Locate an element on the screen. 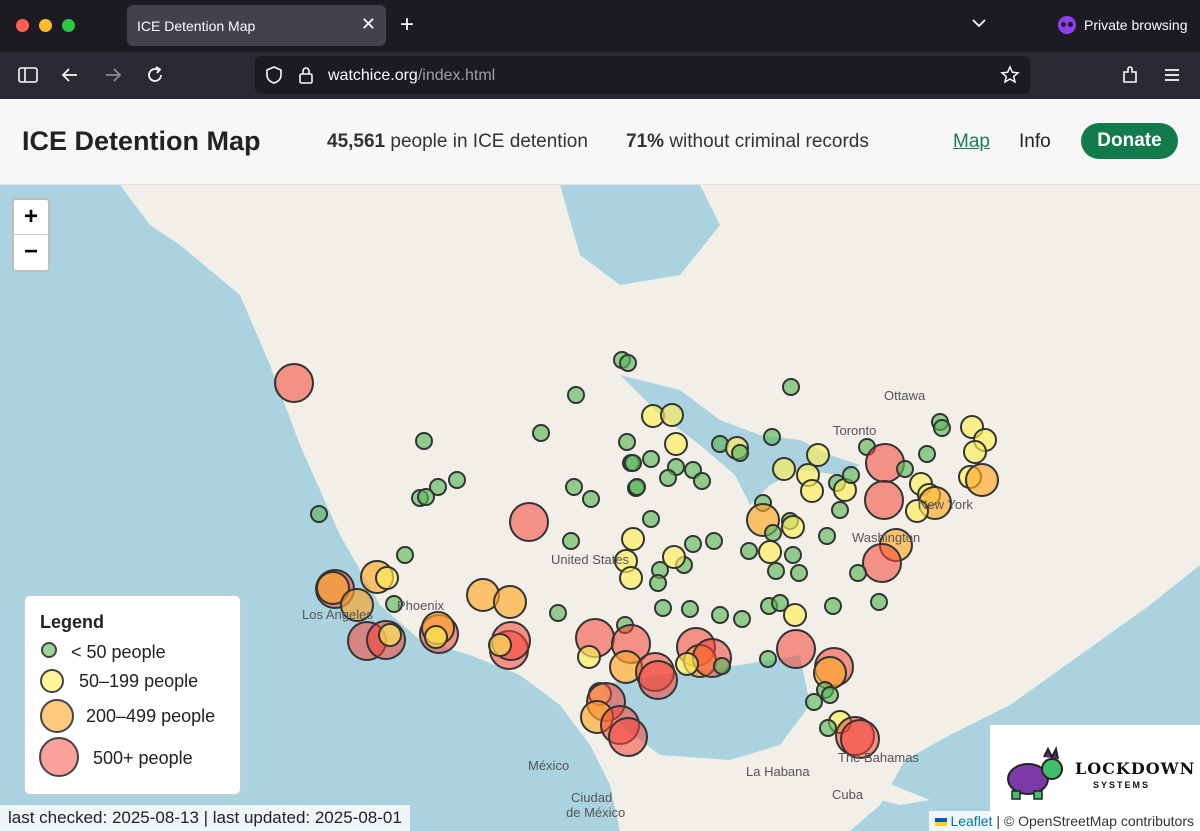 The image size is (1200, 831). reload-icon is located at coordinates (155, 75).